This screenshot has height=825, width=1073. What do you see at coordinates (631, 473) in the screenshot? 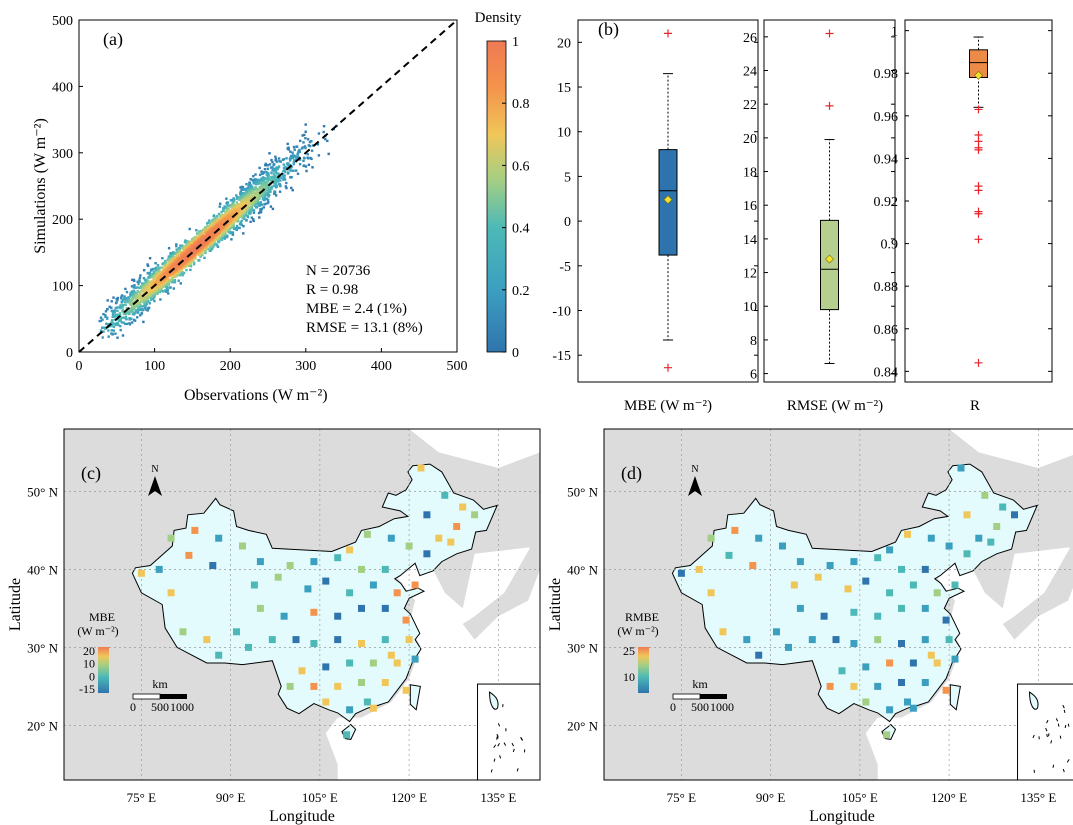
I see `map-panel-label: (d)` at bounding box center [631, 473].